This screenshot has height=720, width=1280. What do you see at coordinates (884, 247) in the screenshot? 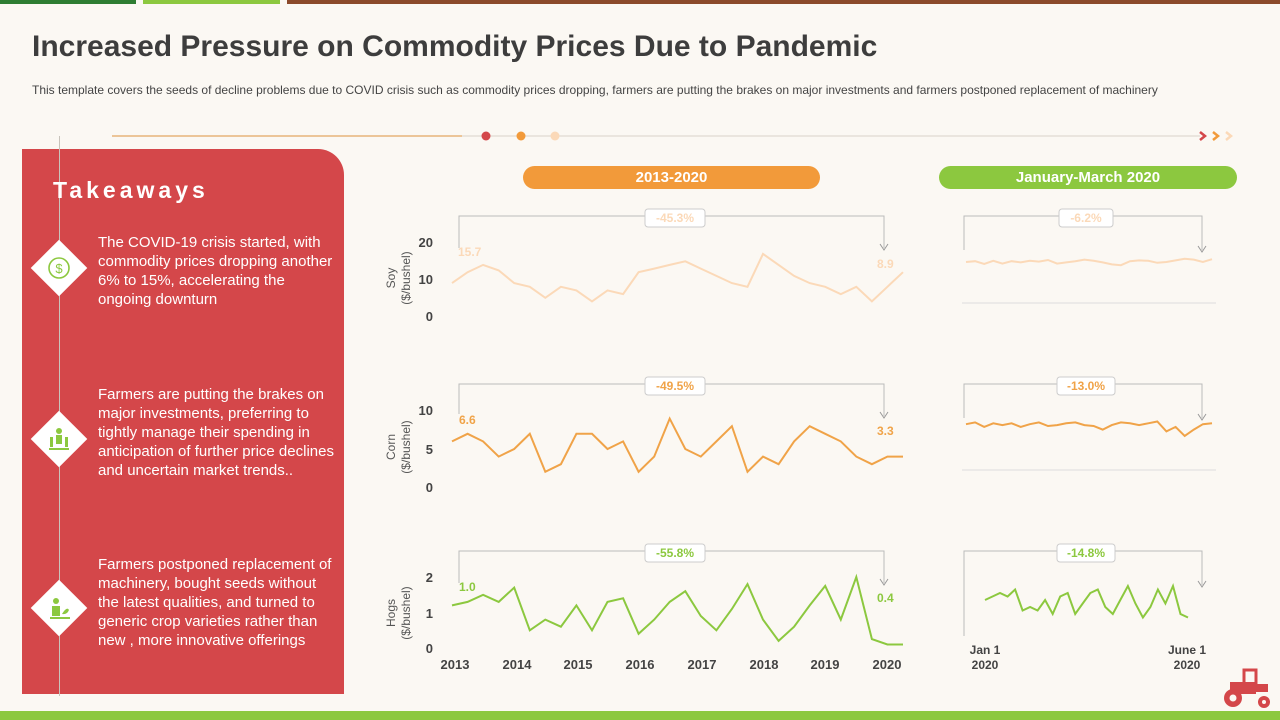
I see `soy-bracket-arrow` at bounding box center [884, 247].